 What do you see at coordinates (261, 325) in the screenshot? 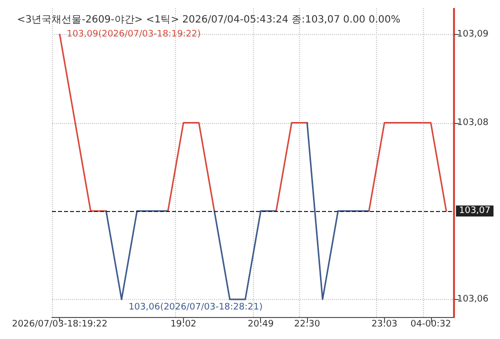
I see `x-tick-label: 20:49` at bounding box center [261, 325].